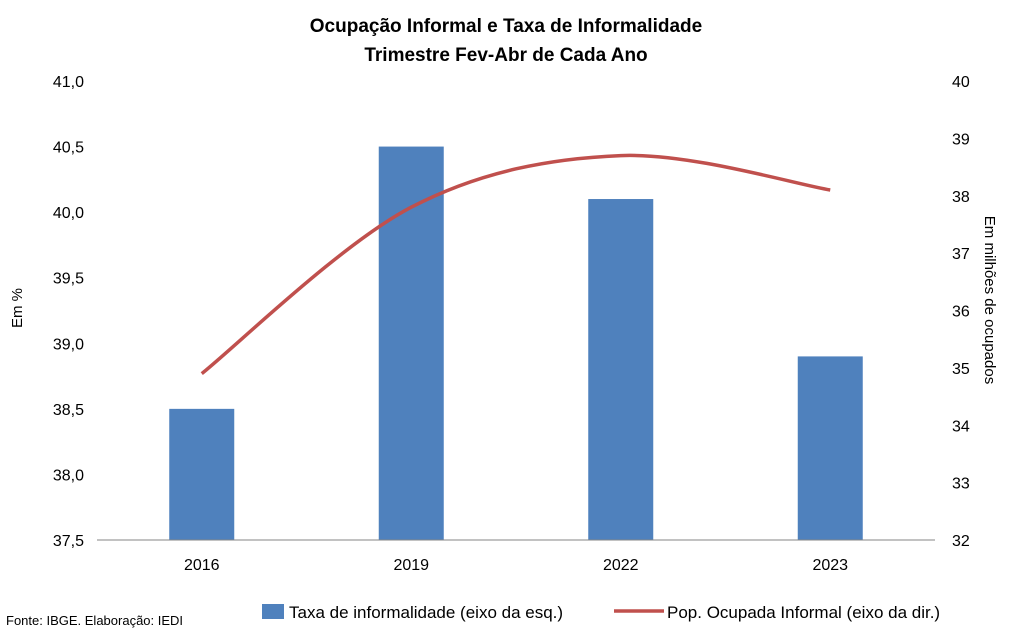 The height and width of the screenshot is (631, 1013). What do you see at coordinates (411, 343) in the screenshot?
I see `bar-2019` at bounding box center [411, 343].